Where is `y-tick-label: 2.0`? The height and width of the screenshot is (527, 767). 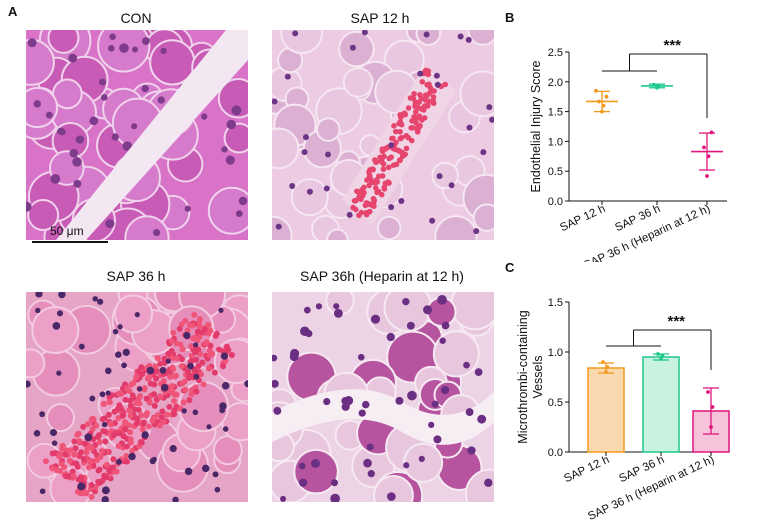
y-tick-label: 2.0 is located at coordinates (555, 83).